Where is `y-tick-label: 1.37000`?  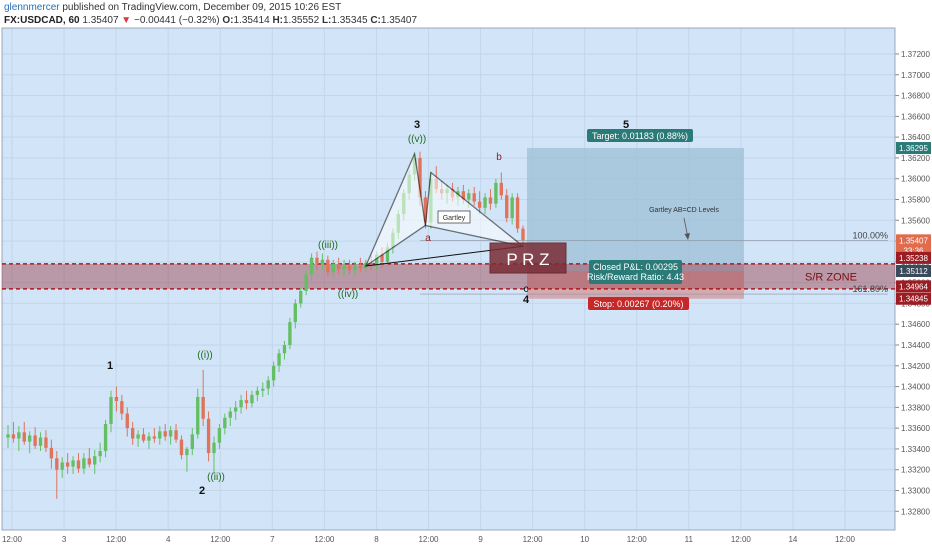 y-tick-label: 1.37000 is located at coordinates (915, 75).